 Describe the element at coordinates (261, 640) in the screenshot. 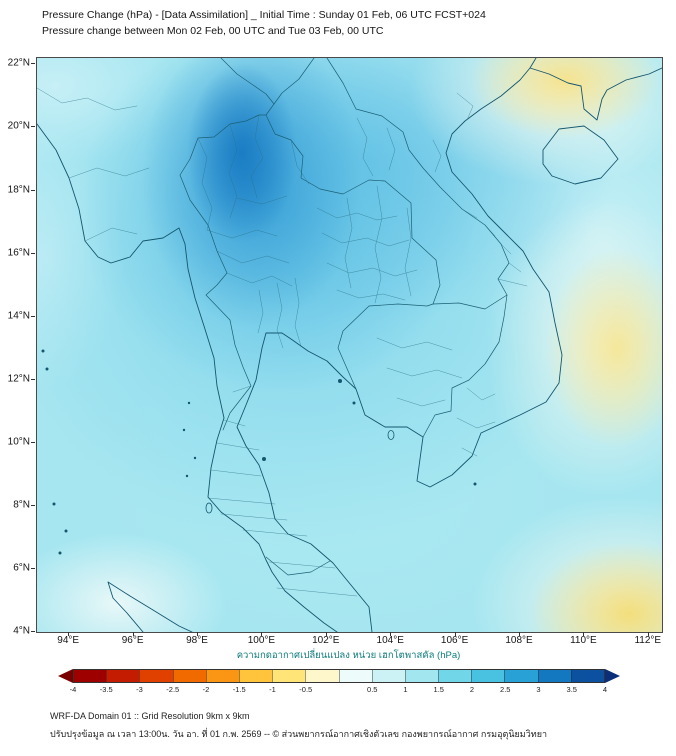

I see `x-axis-label: 100°E` at that location.